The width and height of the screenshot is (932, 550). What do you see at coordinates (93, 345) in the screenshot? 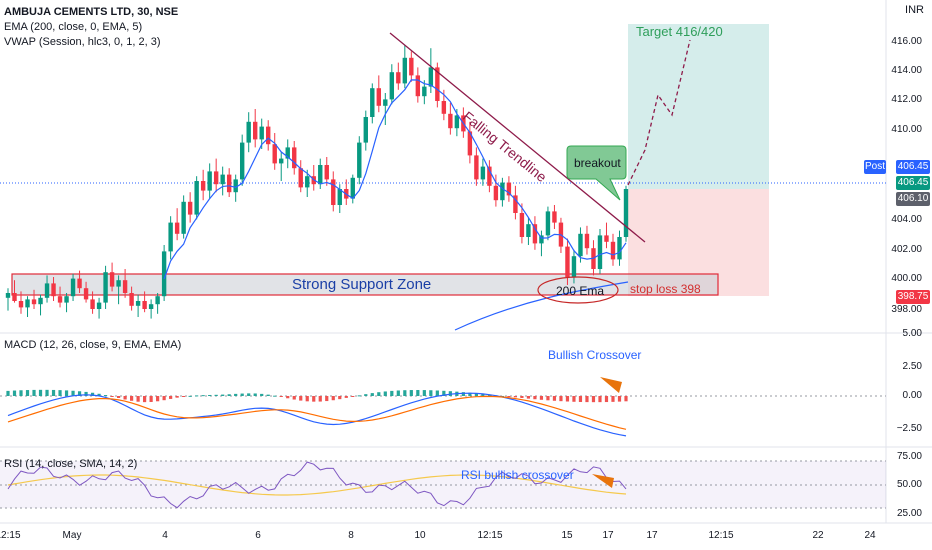
I see `macd-legend: MACD (12, 26, close, 9, EMA, EMA)` at bounding box center [93, 345].